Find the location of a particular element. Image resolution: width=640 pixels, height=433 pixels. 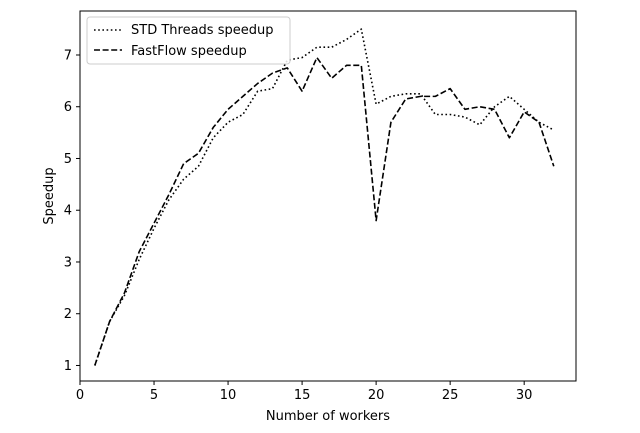

x-axis-label: Number of workers is located at coordinates (328, 416).